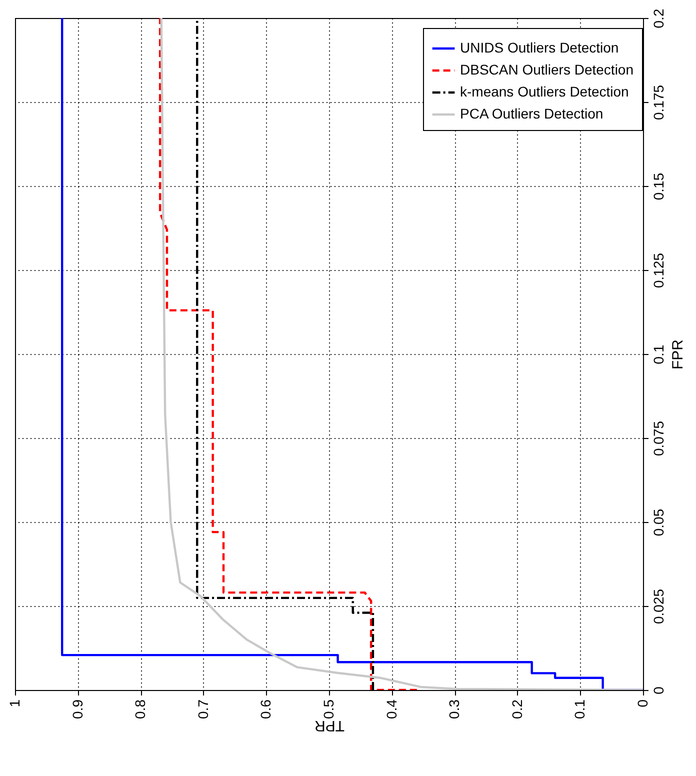  Describe the element at coordinates (658, 606) in the screenshot. I see `y-tick-label: 0.025` at that location.